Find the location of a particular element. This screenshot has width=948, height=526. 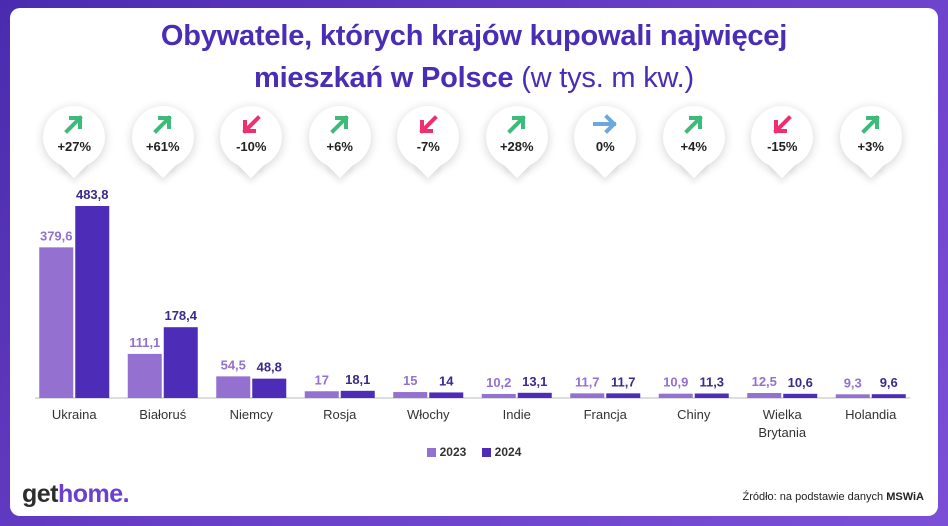

data-label-2024-4: 14 is located at coordinates (446, 380).